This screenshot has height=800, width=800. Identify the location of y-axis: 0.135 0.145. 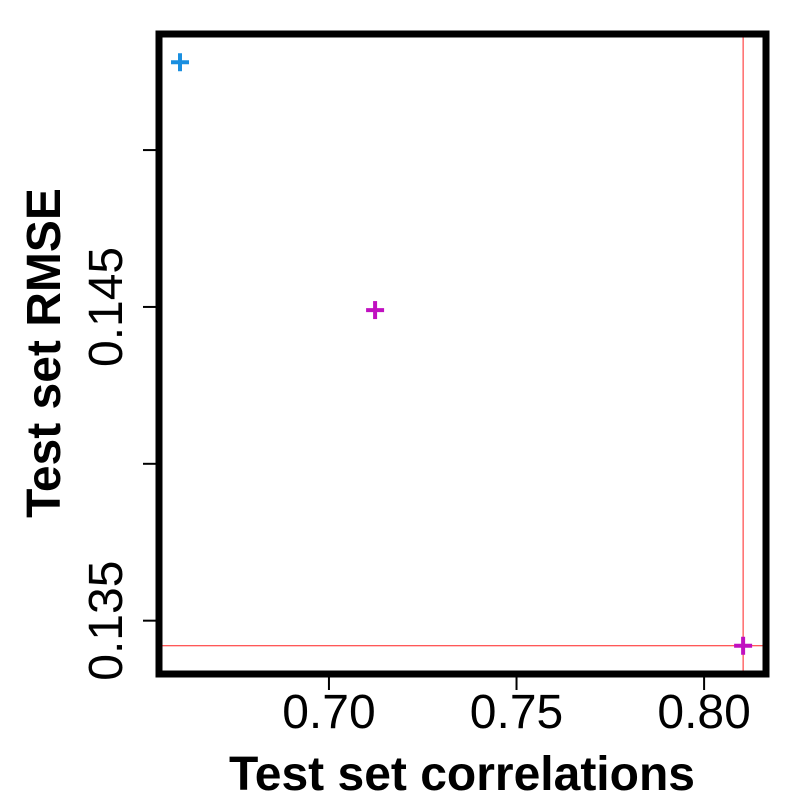
(118, 415).